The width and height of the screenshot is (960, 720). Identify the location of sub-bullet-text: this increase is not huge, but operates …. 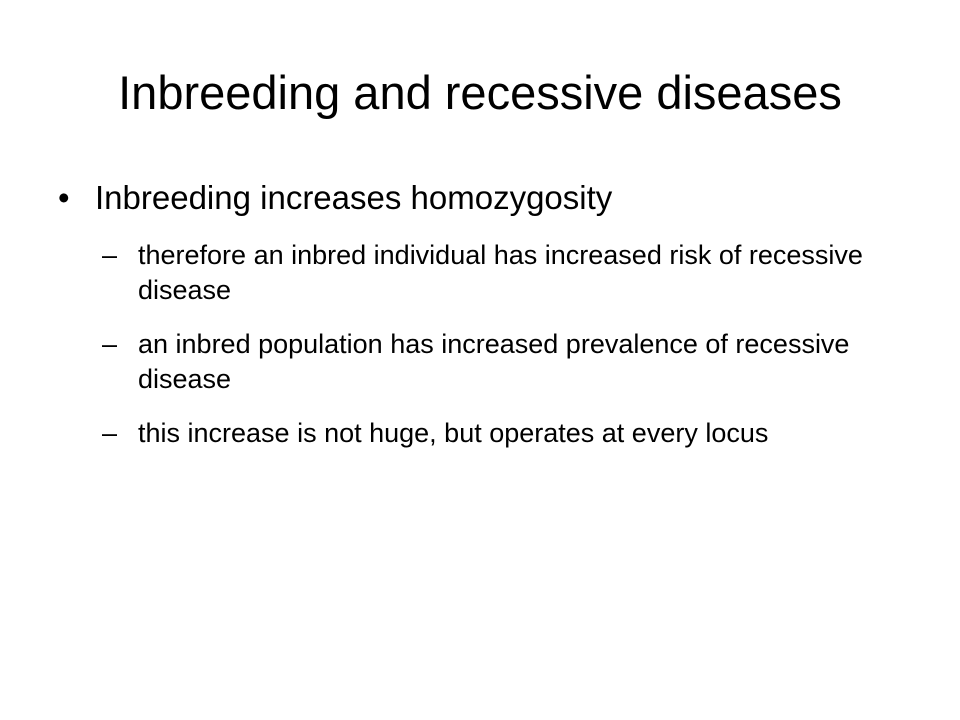
(453, 433).